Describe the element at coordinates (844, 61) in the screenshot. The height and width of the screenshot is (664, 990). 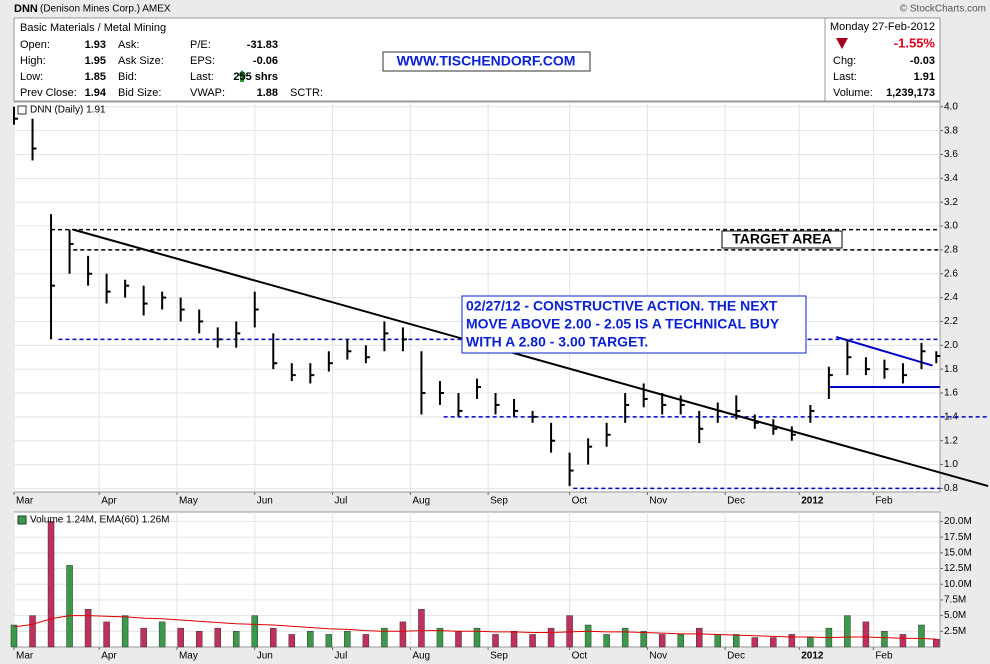
I see `field-label: Chg:` at that location.